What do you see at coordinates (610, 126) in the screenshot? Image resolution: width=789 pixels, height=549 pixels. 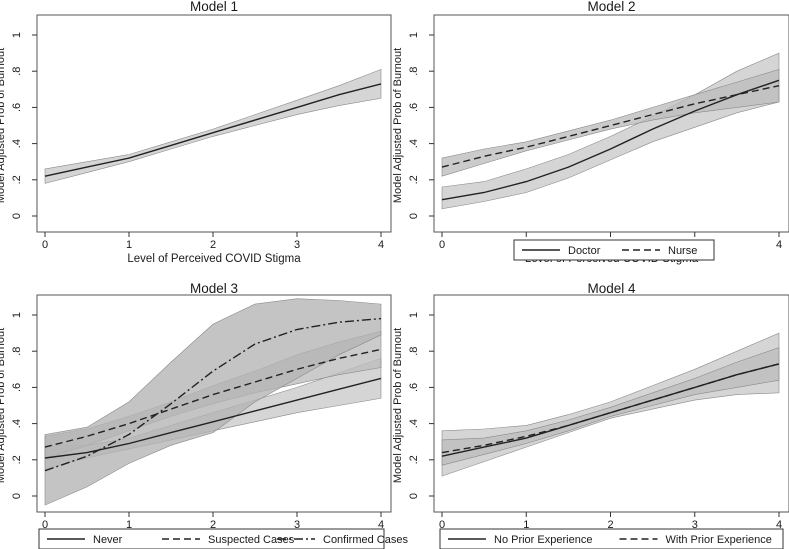 I see `series-line-nurse` at bounding box center [610, 126].